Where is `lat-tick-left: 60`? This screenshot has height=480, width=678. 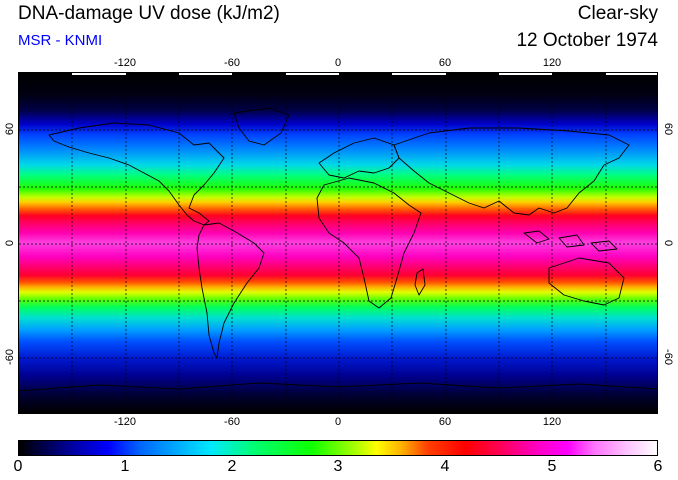
lat-tick-left: 60 is located at coordinates (10, 129).